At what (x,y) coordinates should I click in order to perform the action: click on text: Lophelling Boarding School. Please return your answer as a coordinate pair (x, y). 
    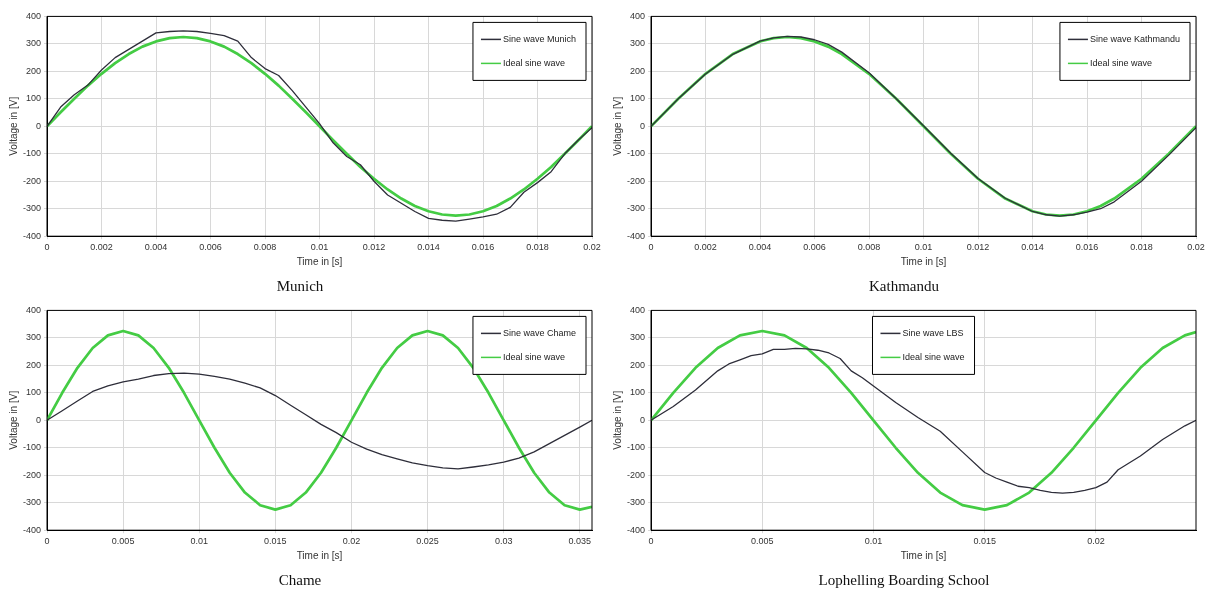
    Looking at the image, I should click on (904, 579).